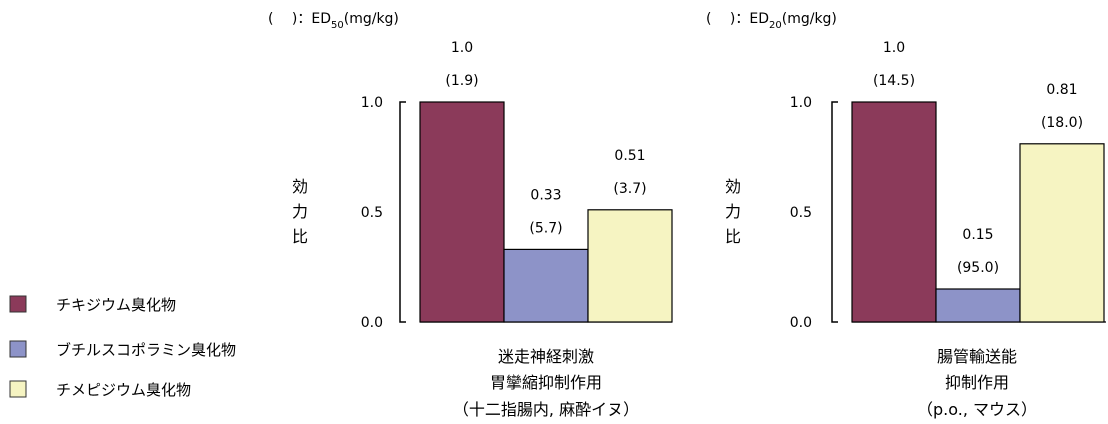 The width and height of the screenshot is (1108, 424). I want to click on bar-value-label: 0.51, so click(629, 156).